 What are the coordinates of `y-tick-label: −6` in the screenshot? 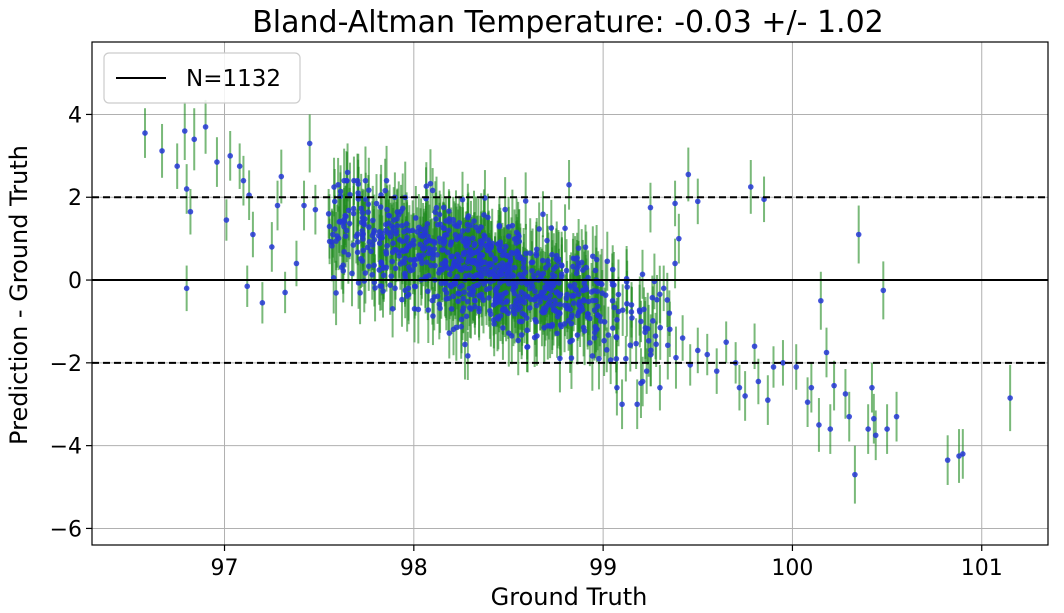 It's located at (66, 529).